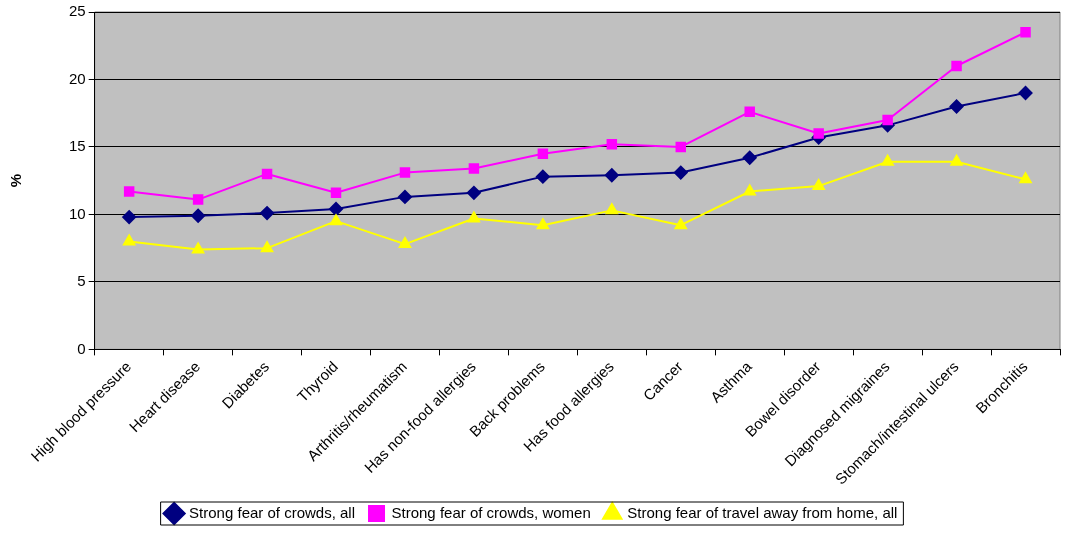  What do you see at coordinates (77, 146) in the screenshot?
I see `y-tick-label: 15` at bounding box center [77, 146].